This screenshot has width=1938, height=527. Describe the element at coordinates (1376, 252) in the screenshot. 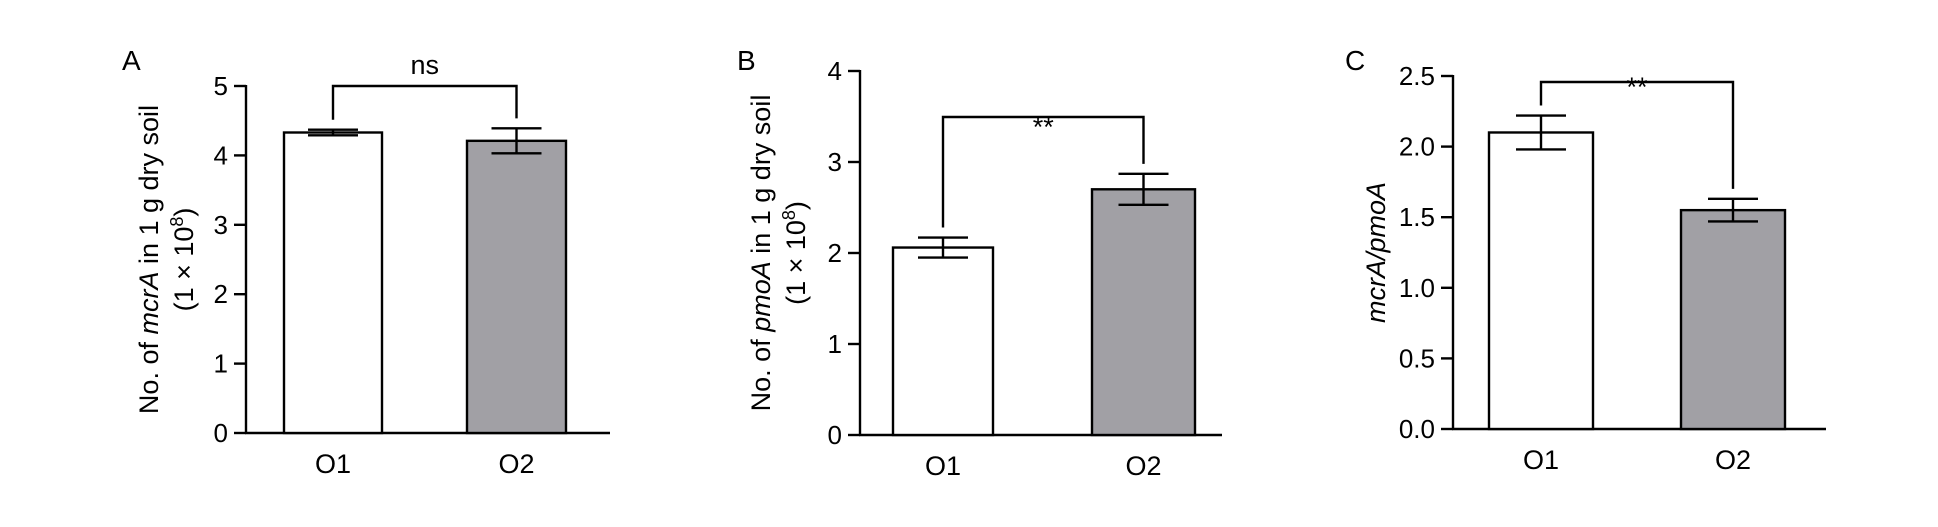

I see `y-axis-label: mcrA/pmoA` at that location.